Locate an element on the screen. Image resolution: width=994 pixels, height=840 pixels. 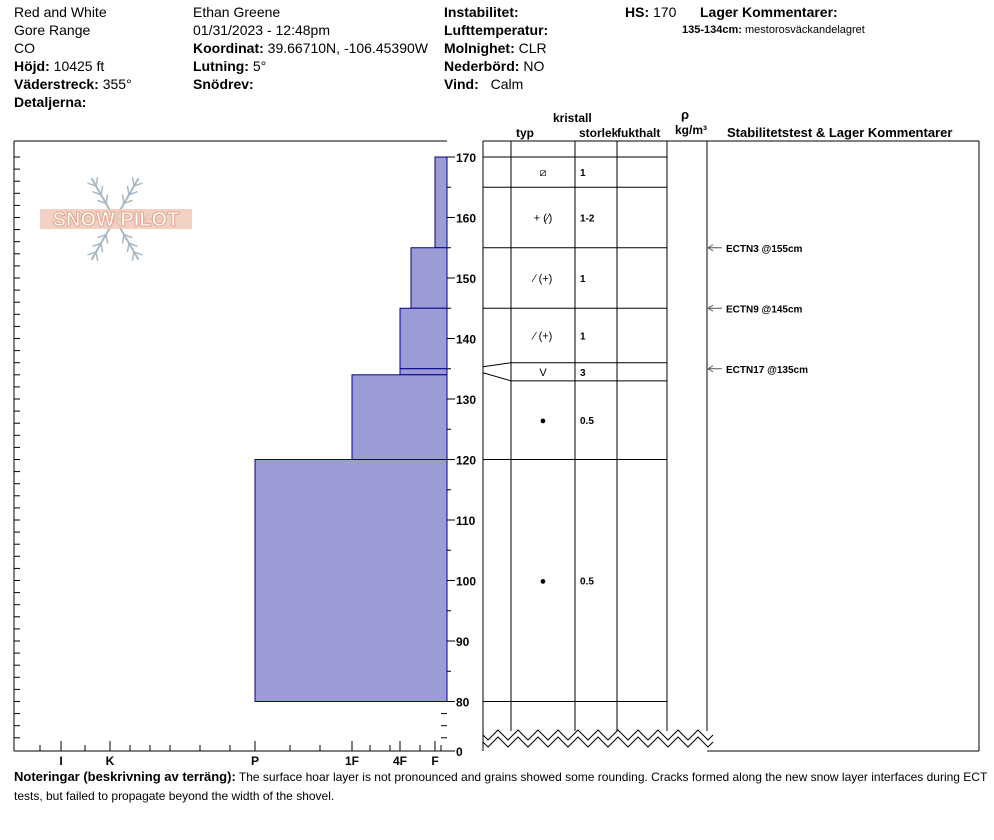
grain-form-symbol: ⧄ is located at coordinates (543, 173).